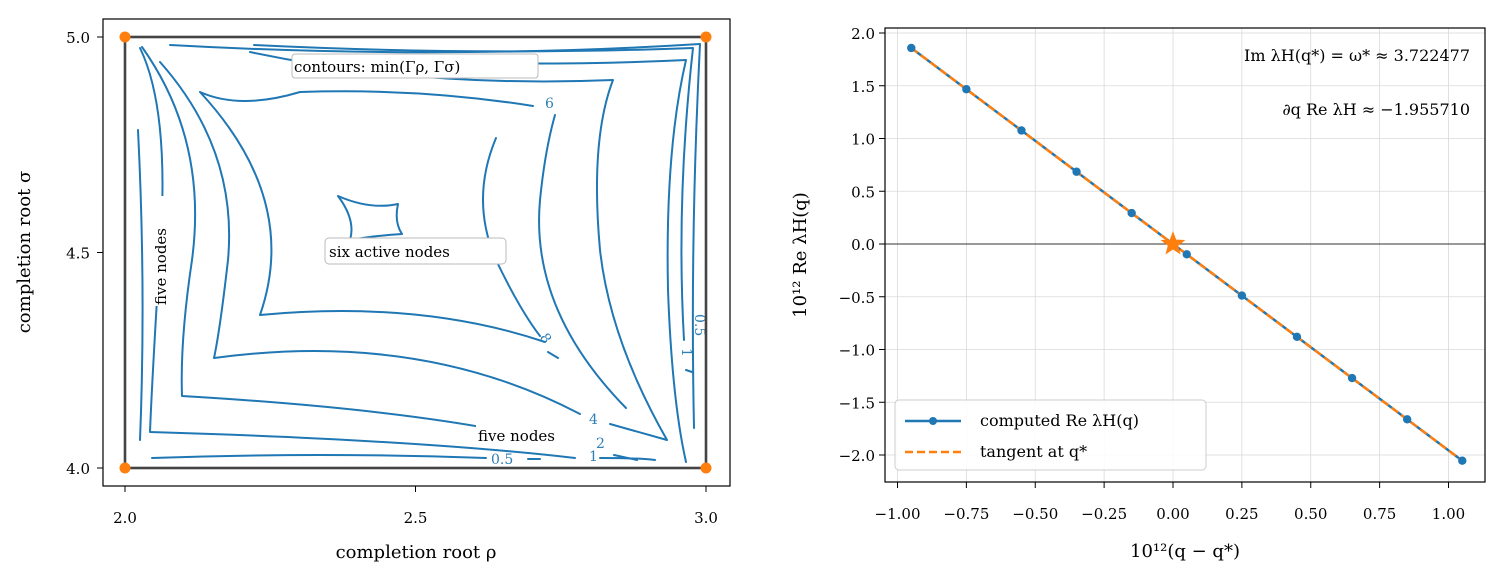  What do you see at coordinates (600, 444) in the screenshot?
I see `contour-label: 2` at bounding box center [600, 444].